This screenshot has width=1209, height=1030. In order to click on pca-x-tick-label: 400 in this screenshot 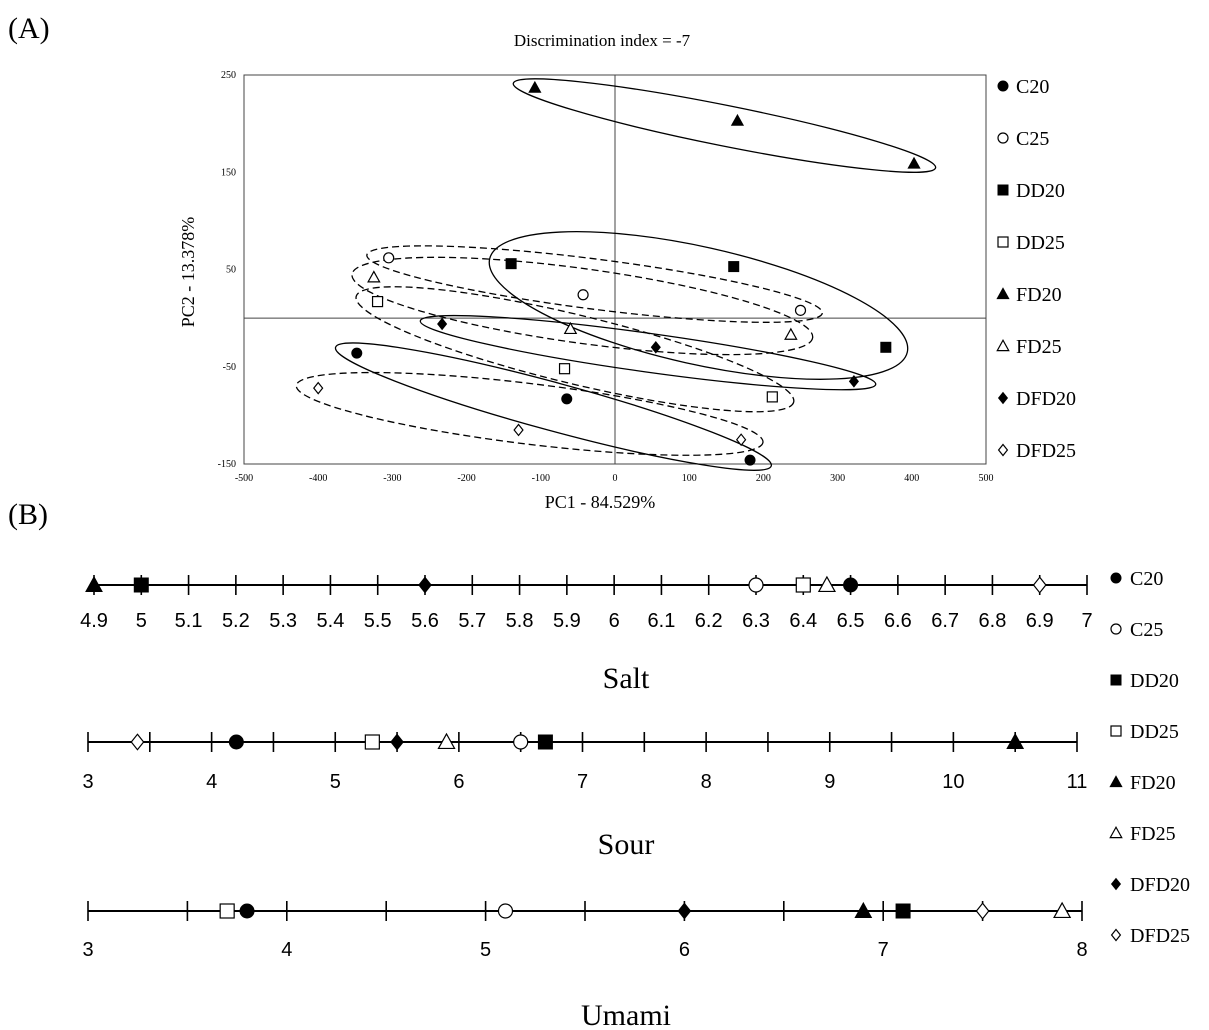, I will do `click(911, 478)`.